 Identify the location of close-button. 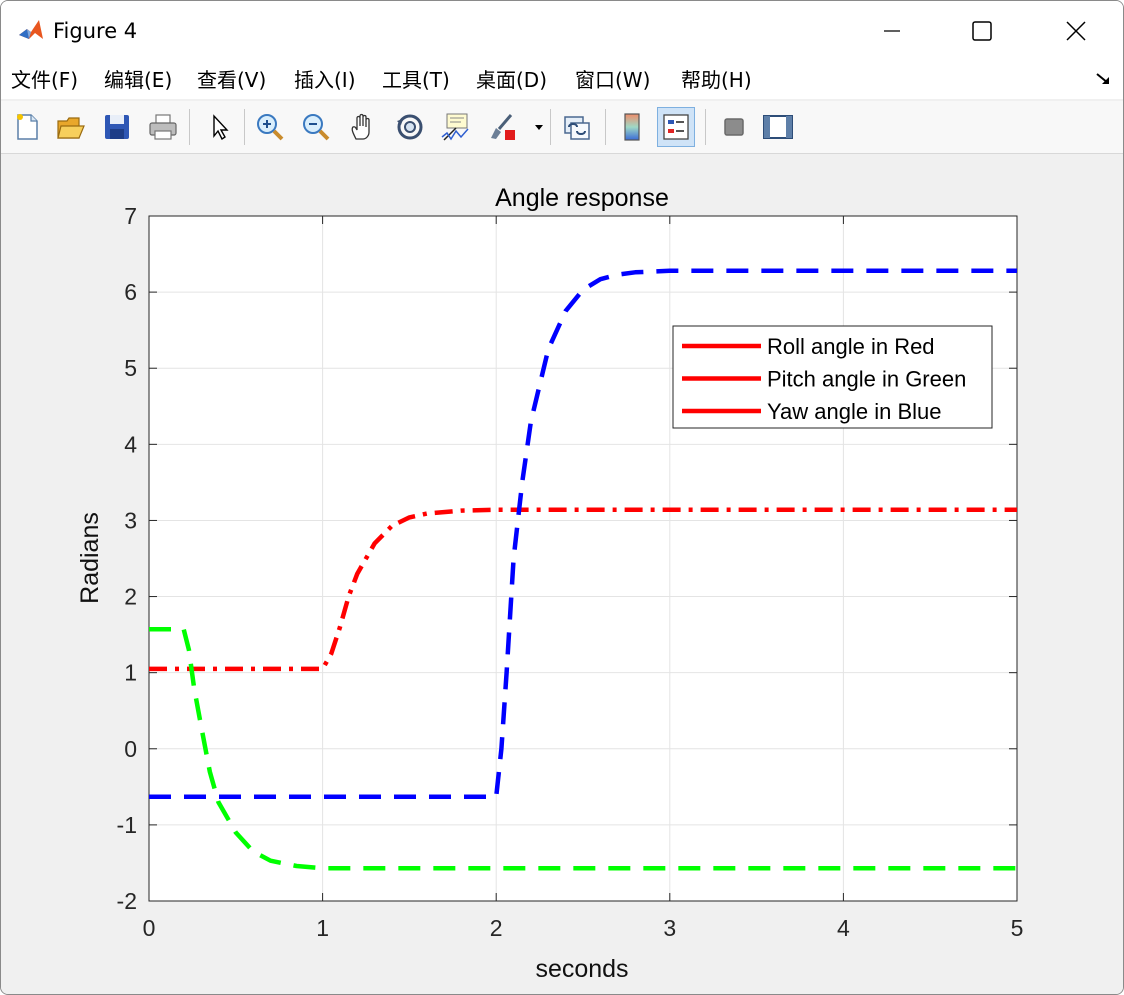
(1076, 31).